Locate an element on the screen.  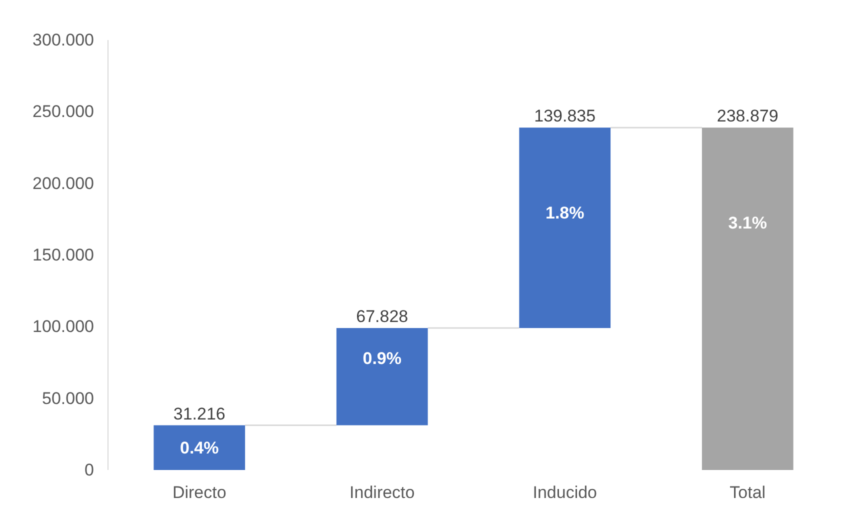
x-tick-label: Directo is located at coordinates (199, 492).